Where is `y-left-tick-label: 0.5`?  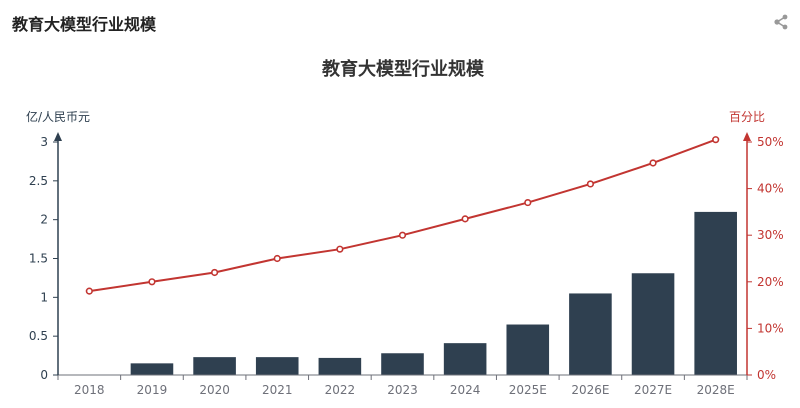
y-left-tick-label: 0.5 is located at coordinates (38, 336).